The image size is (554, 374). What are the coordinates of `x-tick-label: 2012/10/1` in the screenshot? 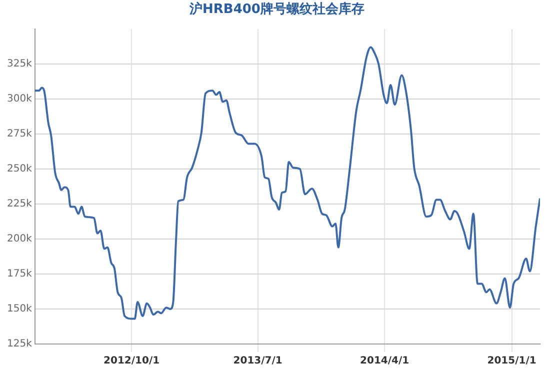 It's located at (132, 361).